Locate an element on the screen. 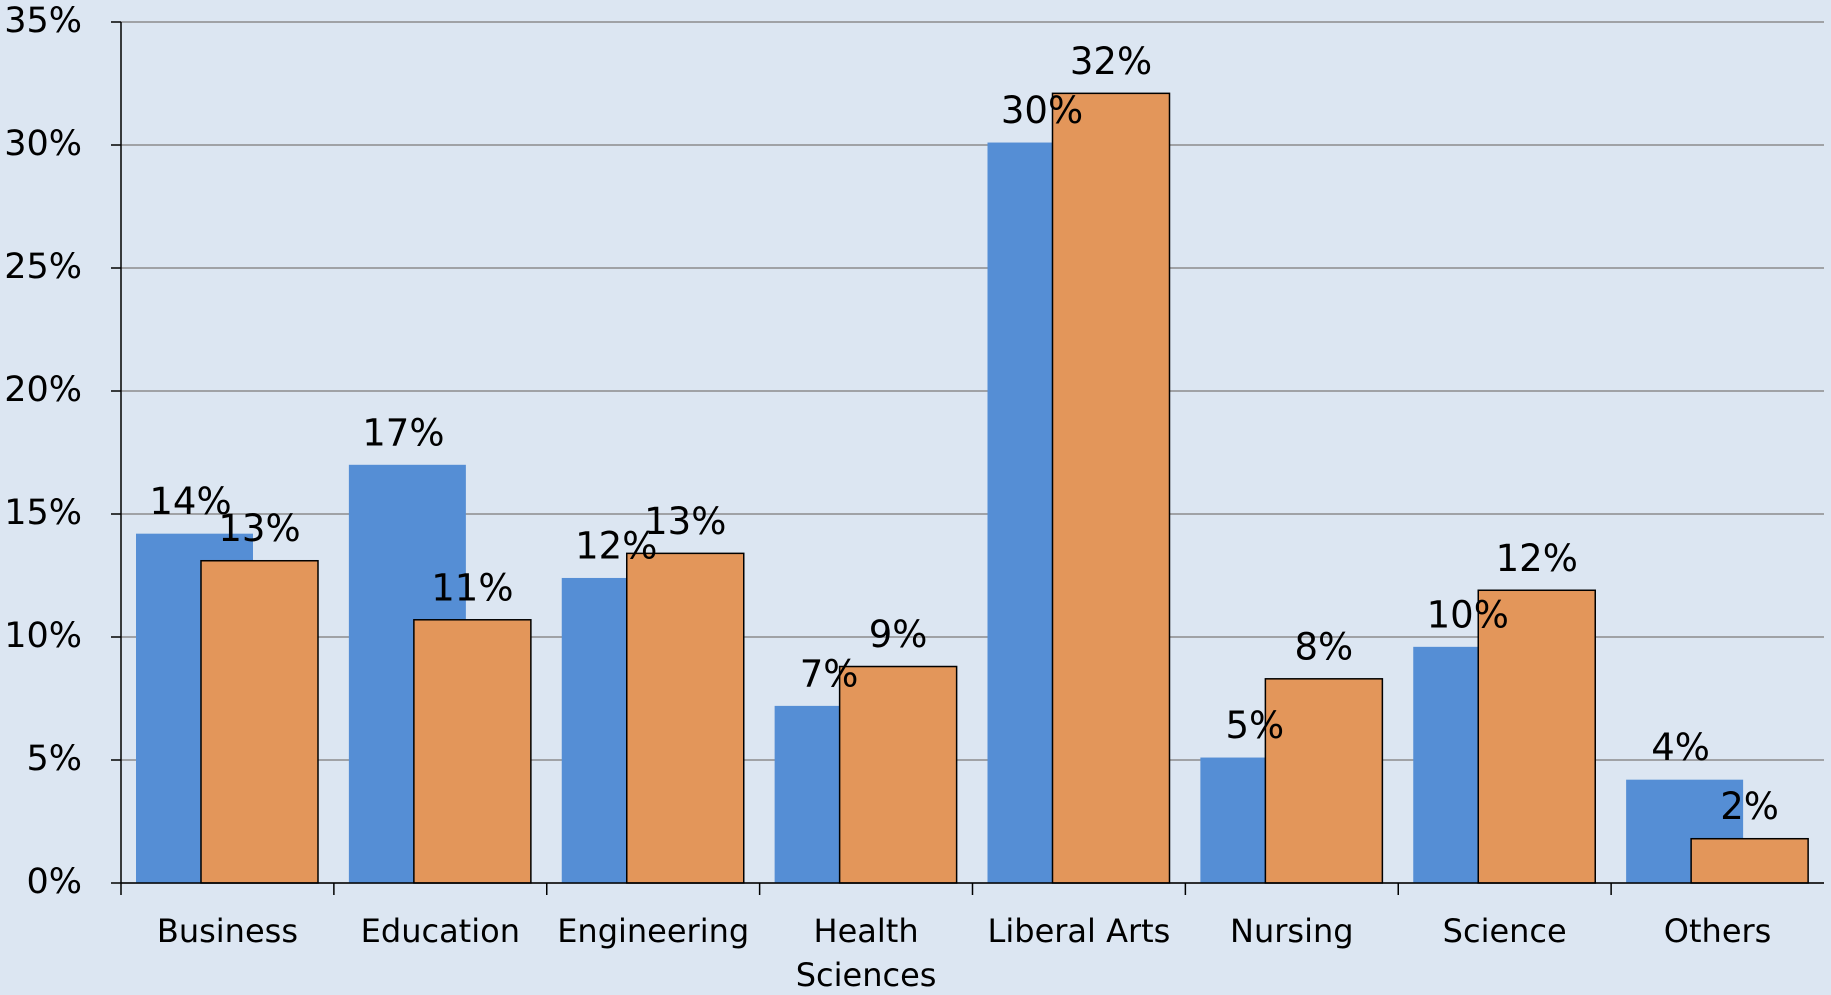  x-tick-label: Science is located at coordinates (1504, 931).